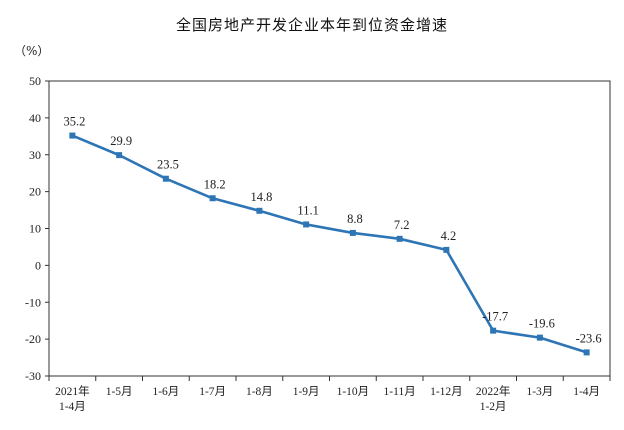 This screenshot has width=624, height=430. I want to click on y-tick-label: 10, so click(35, 229).